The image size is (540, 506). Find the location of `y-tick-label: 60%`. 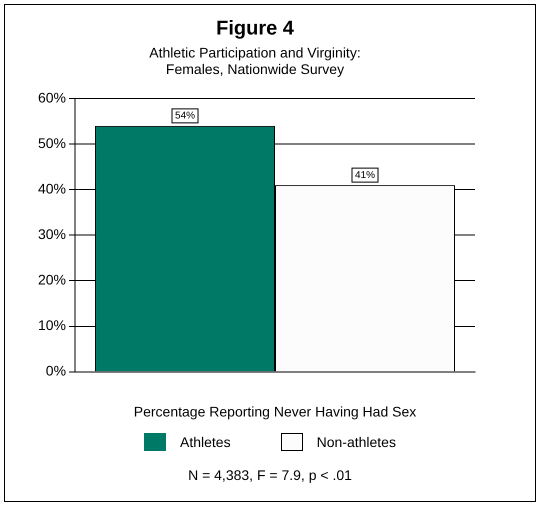

y-tick-label: 60% is located at coordinates (52, 97).